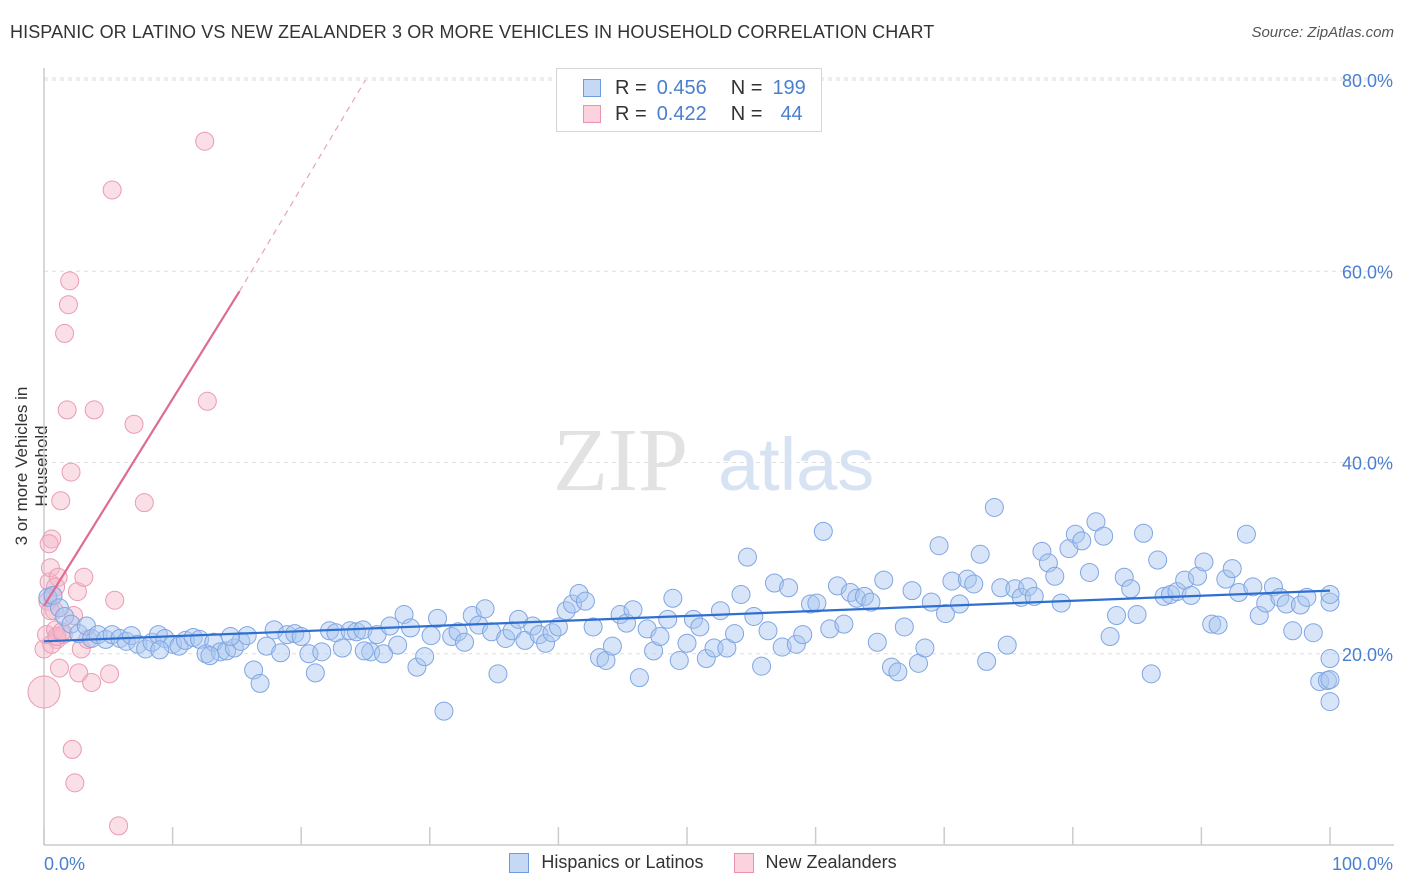  I want to click on legend-n-value: 44, so click(791, 113).